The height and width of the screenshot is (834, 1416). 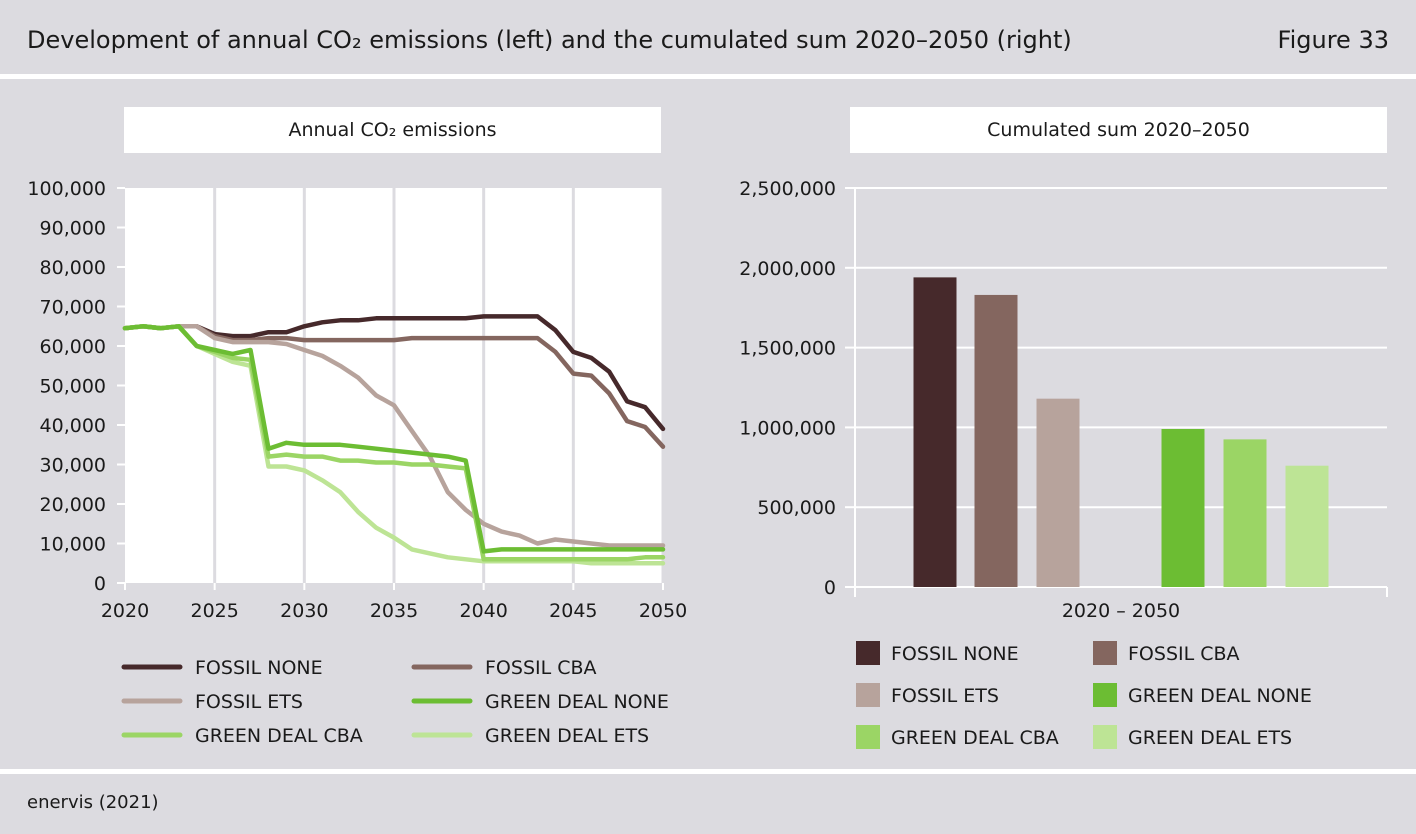 I want to click on line-y-tick-label: 30,000, so click(x=73, y=466).